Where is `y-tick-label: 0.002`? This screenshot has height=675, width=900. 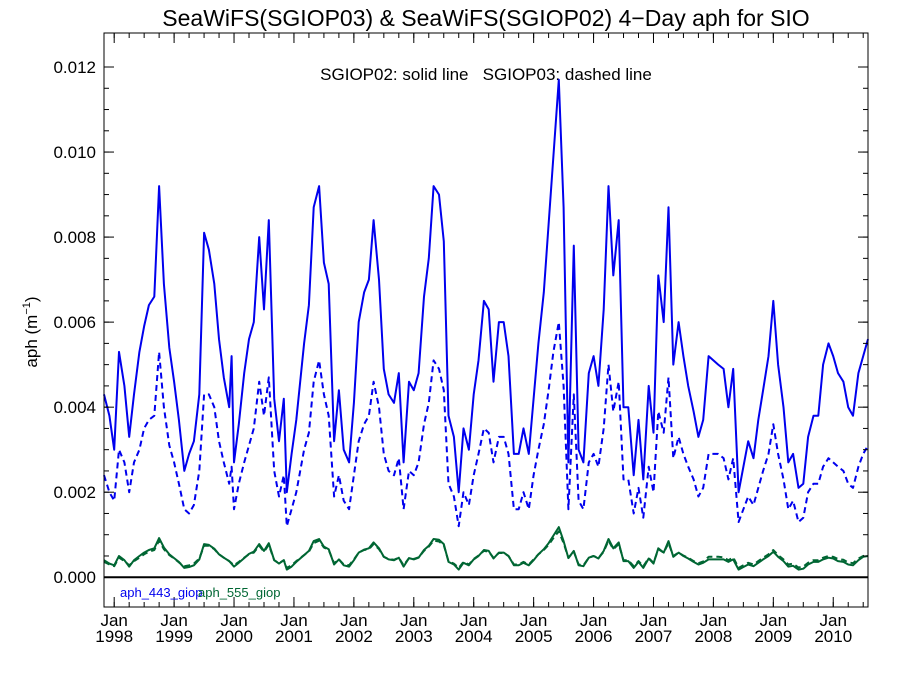 y-tick-label: 0.002 is located at coordinates (74, 492).